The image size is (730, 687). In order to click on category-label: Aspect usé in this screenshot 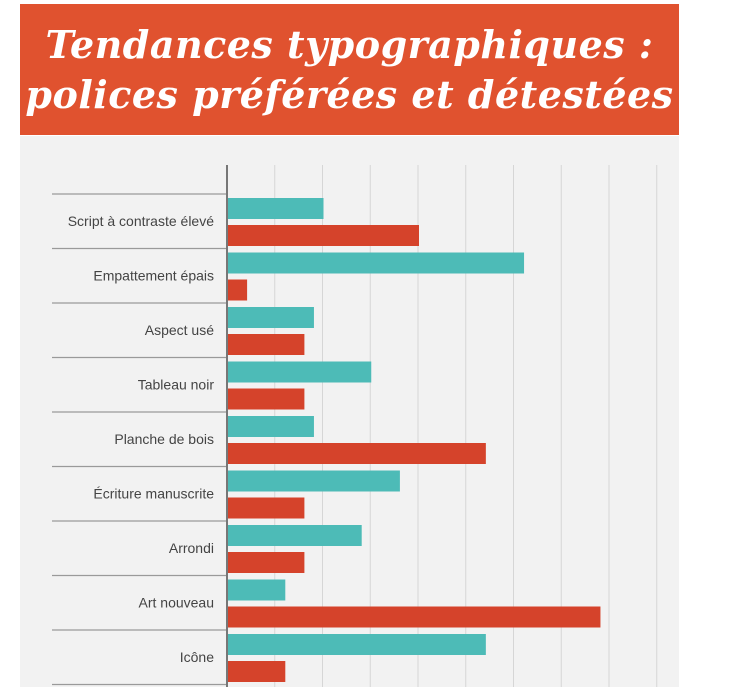, I will do `click(179, 330)`.